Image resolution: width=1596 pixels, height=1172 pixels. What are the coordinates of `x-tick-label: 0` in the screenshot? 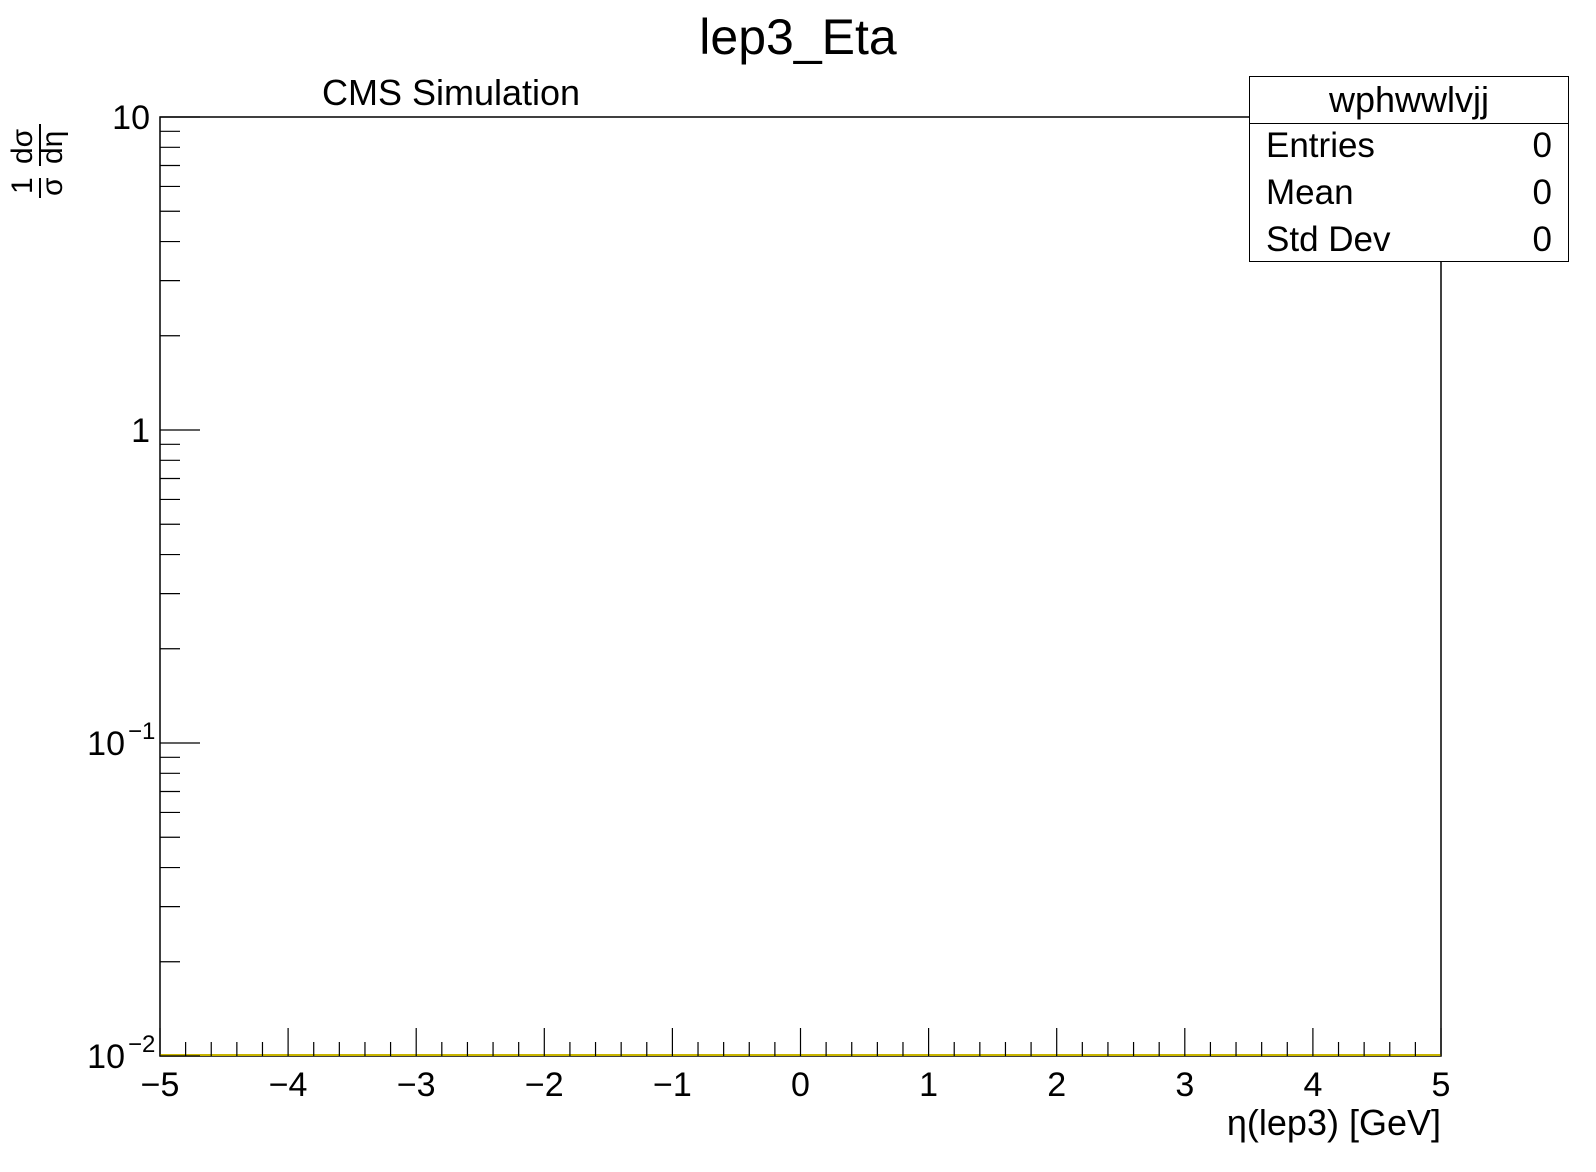 It's located at (800, 1085).